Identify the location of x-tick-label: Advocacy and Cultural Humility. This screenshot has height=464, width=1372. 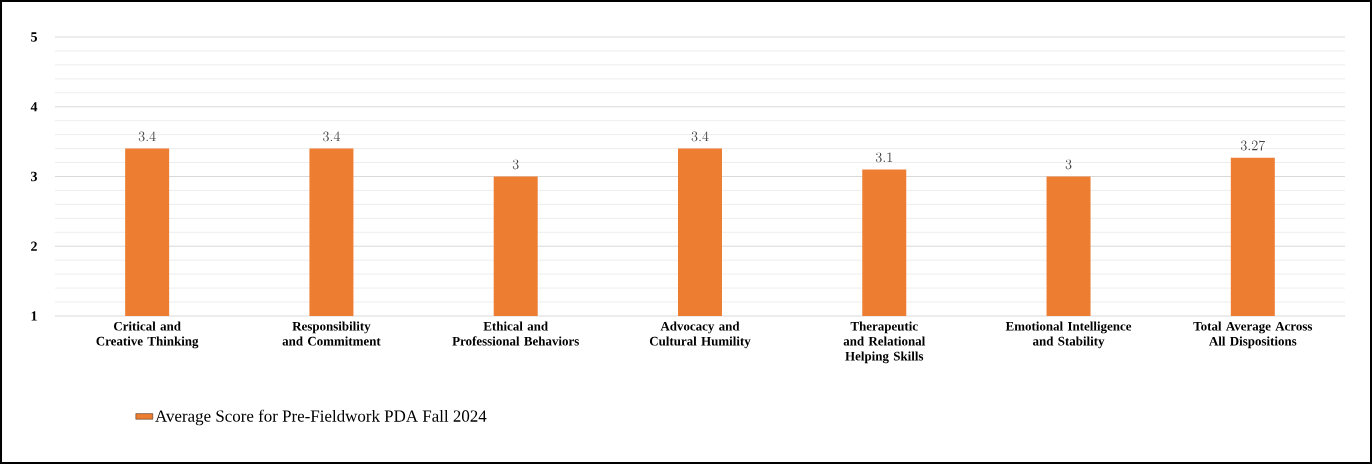
(700, 335).